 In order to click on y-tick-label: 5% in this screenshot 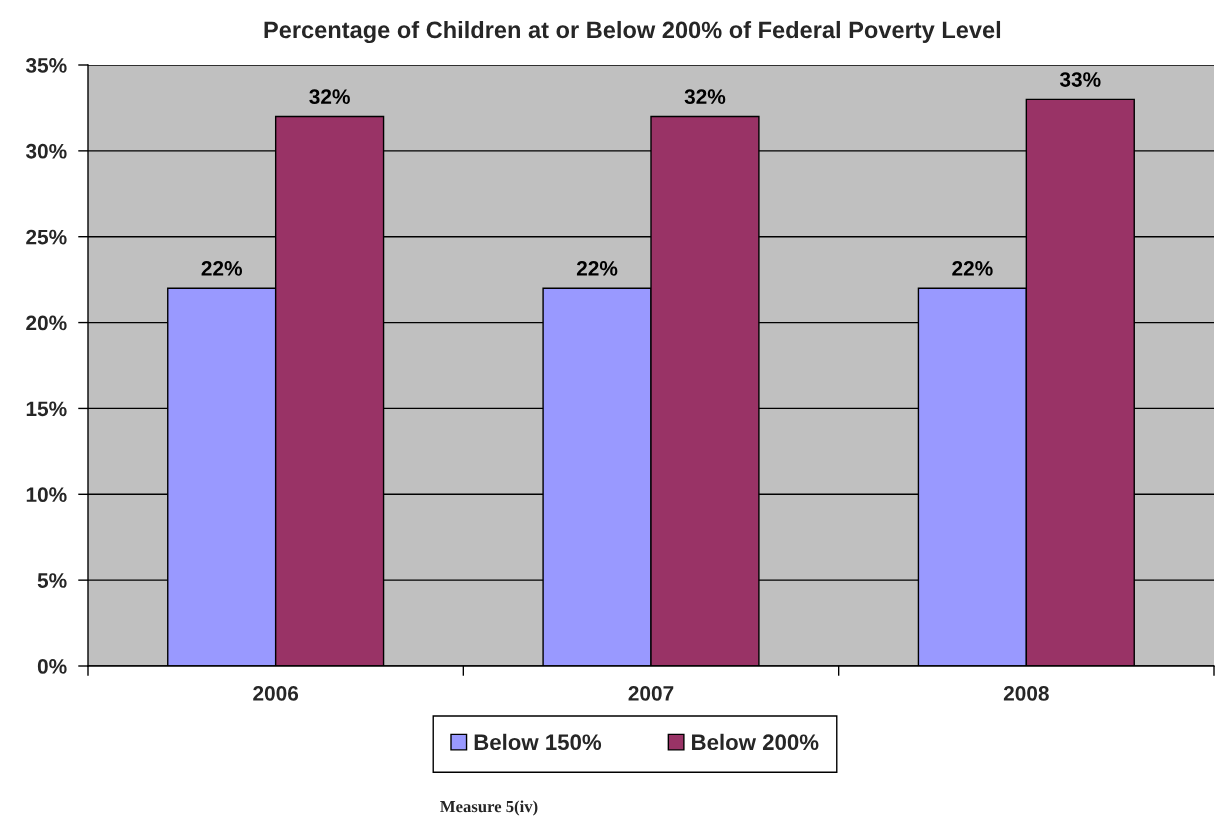, I will do `click(52, 580)`.